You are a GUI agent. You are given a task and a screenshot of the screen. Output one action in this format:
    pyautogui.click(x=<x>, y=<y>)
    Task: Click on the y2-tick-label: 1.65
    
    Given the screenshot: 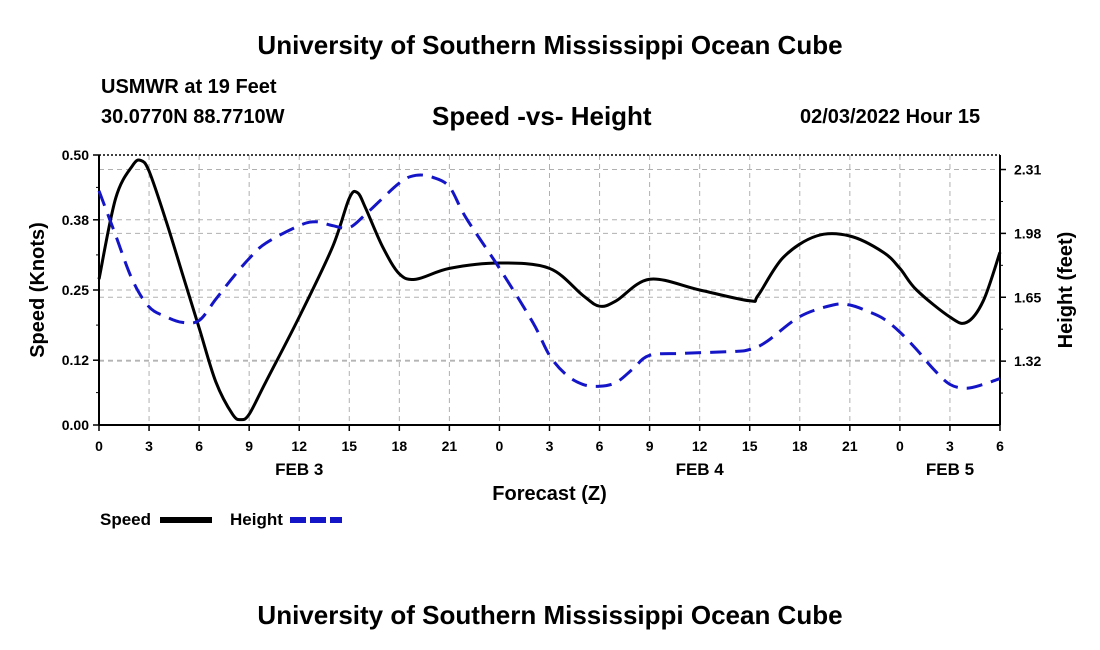 What is the action you would take?
    pyautogui.click(x=1027, y=297)
    